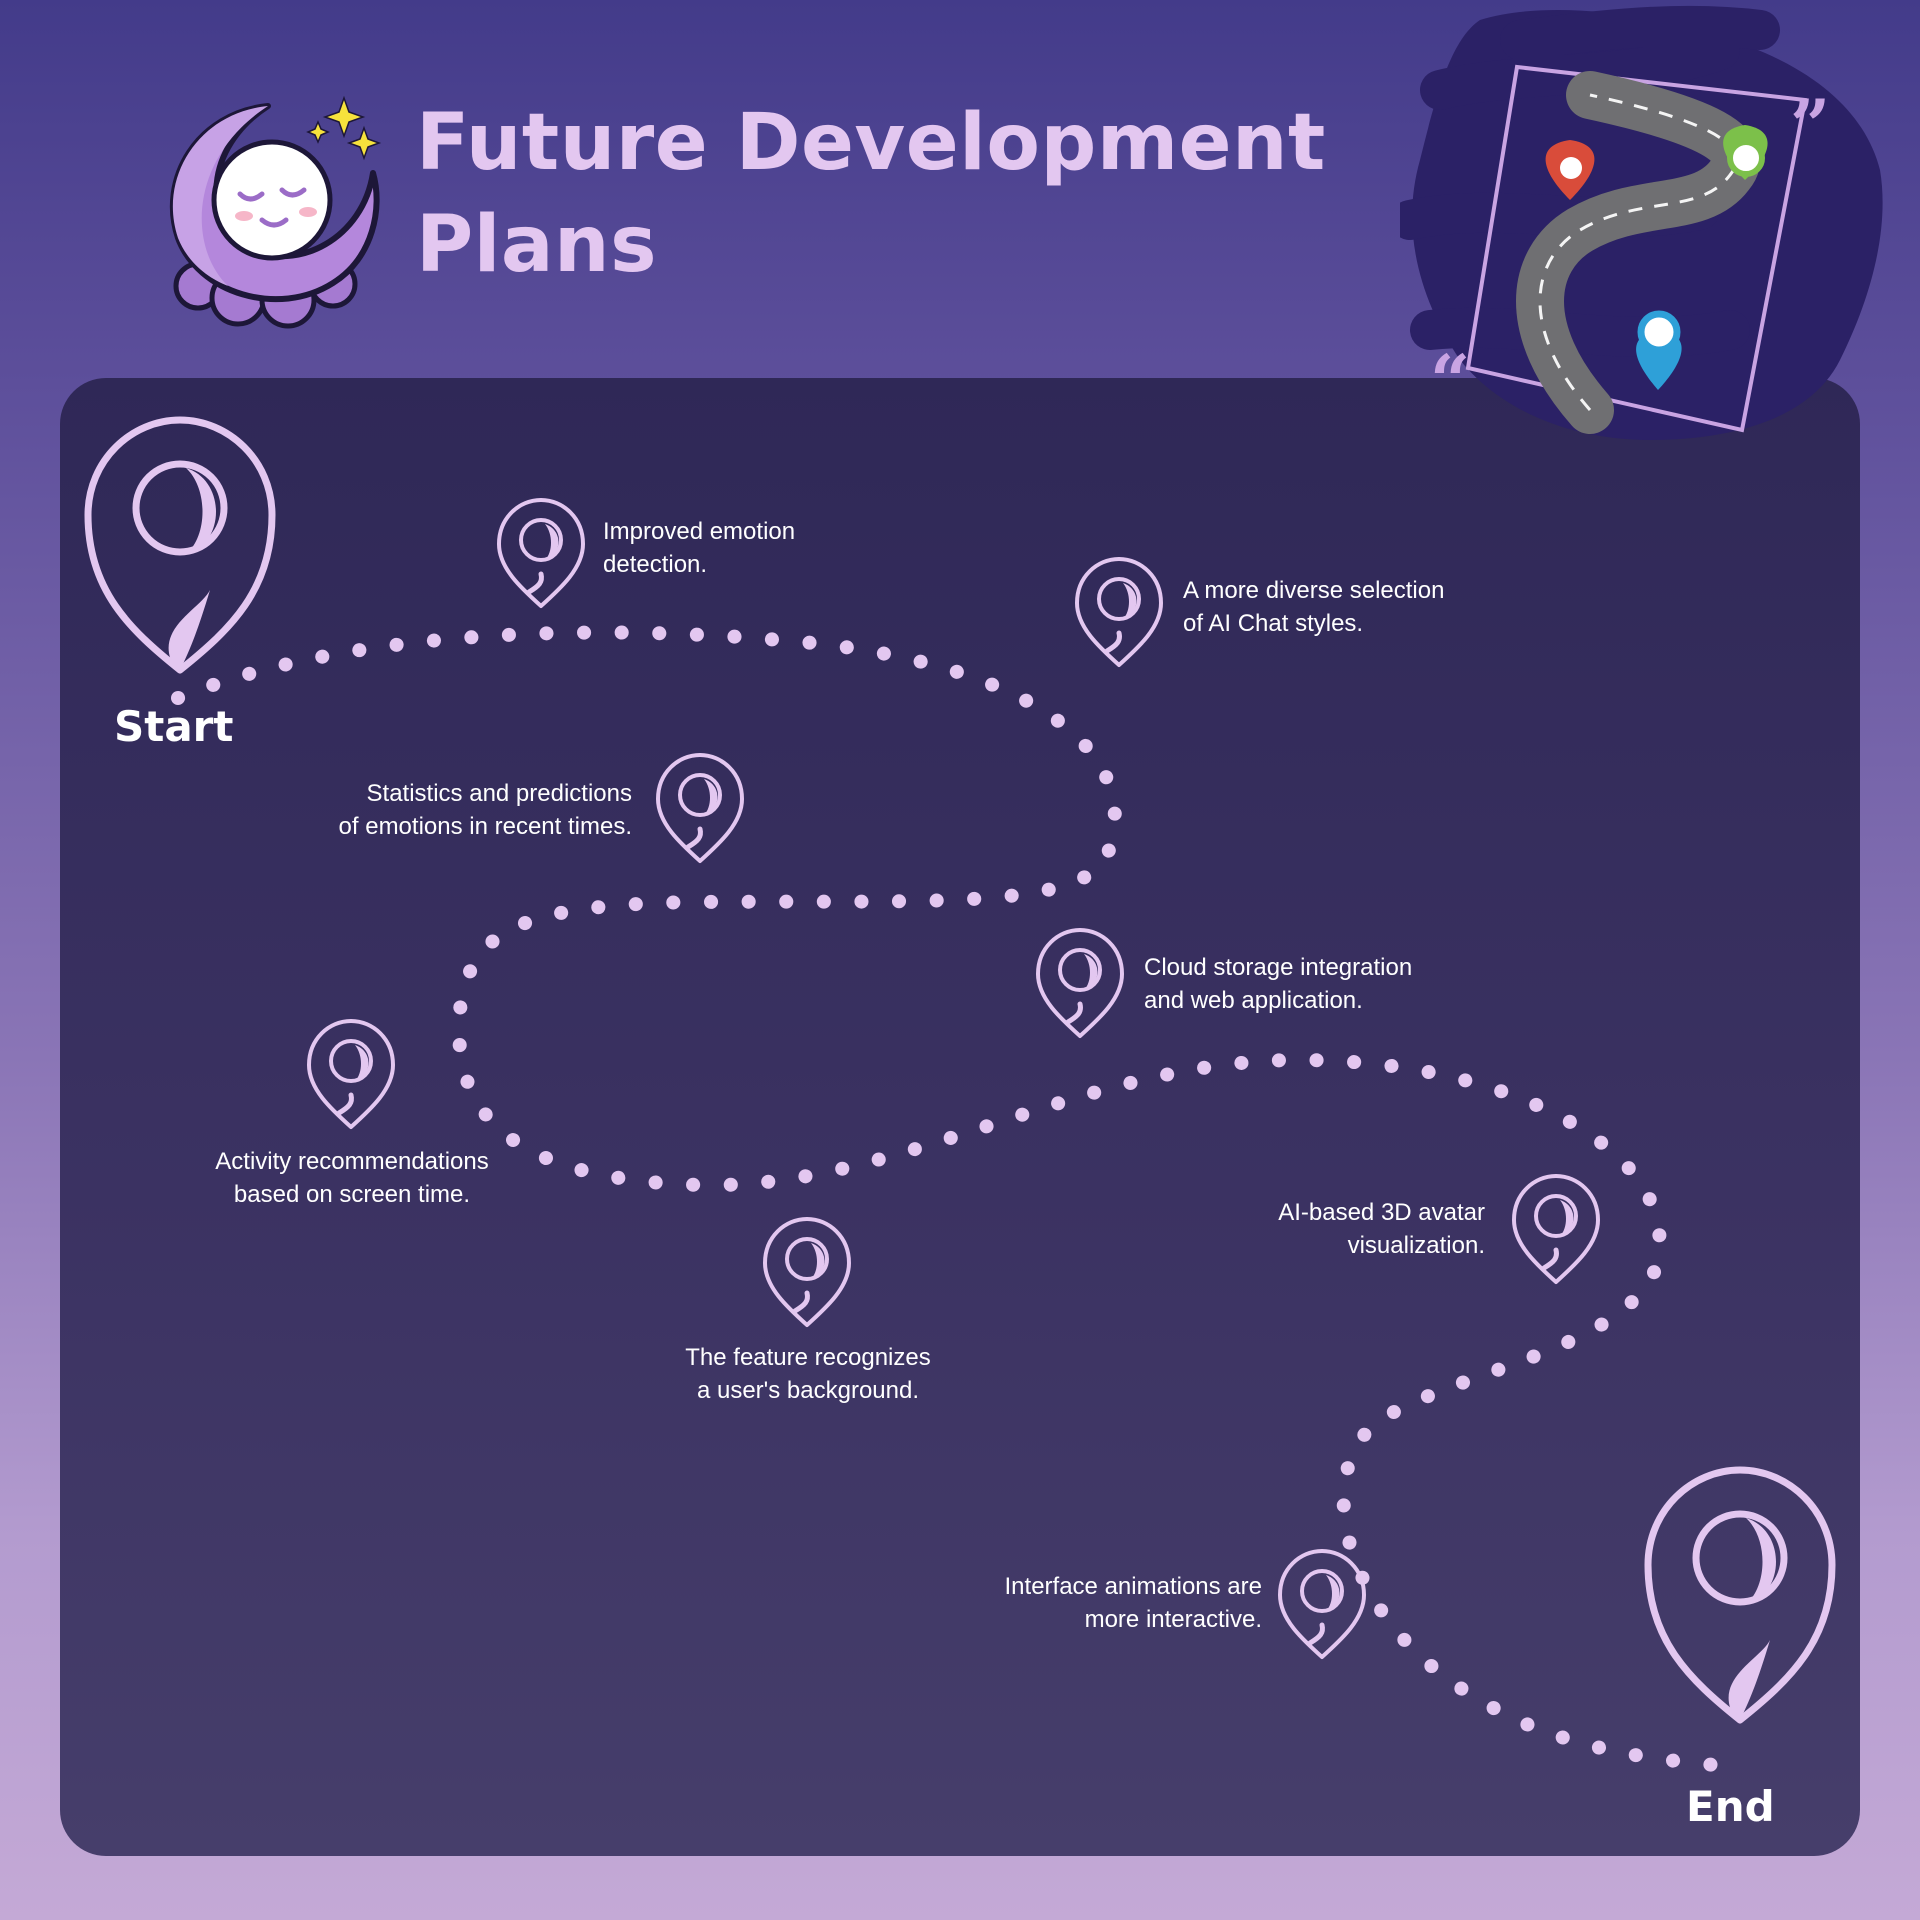  What do you see at coordinates (180, 545) in the screenshot?
I see `start-pin-icon` at bounding box center [180, 545].